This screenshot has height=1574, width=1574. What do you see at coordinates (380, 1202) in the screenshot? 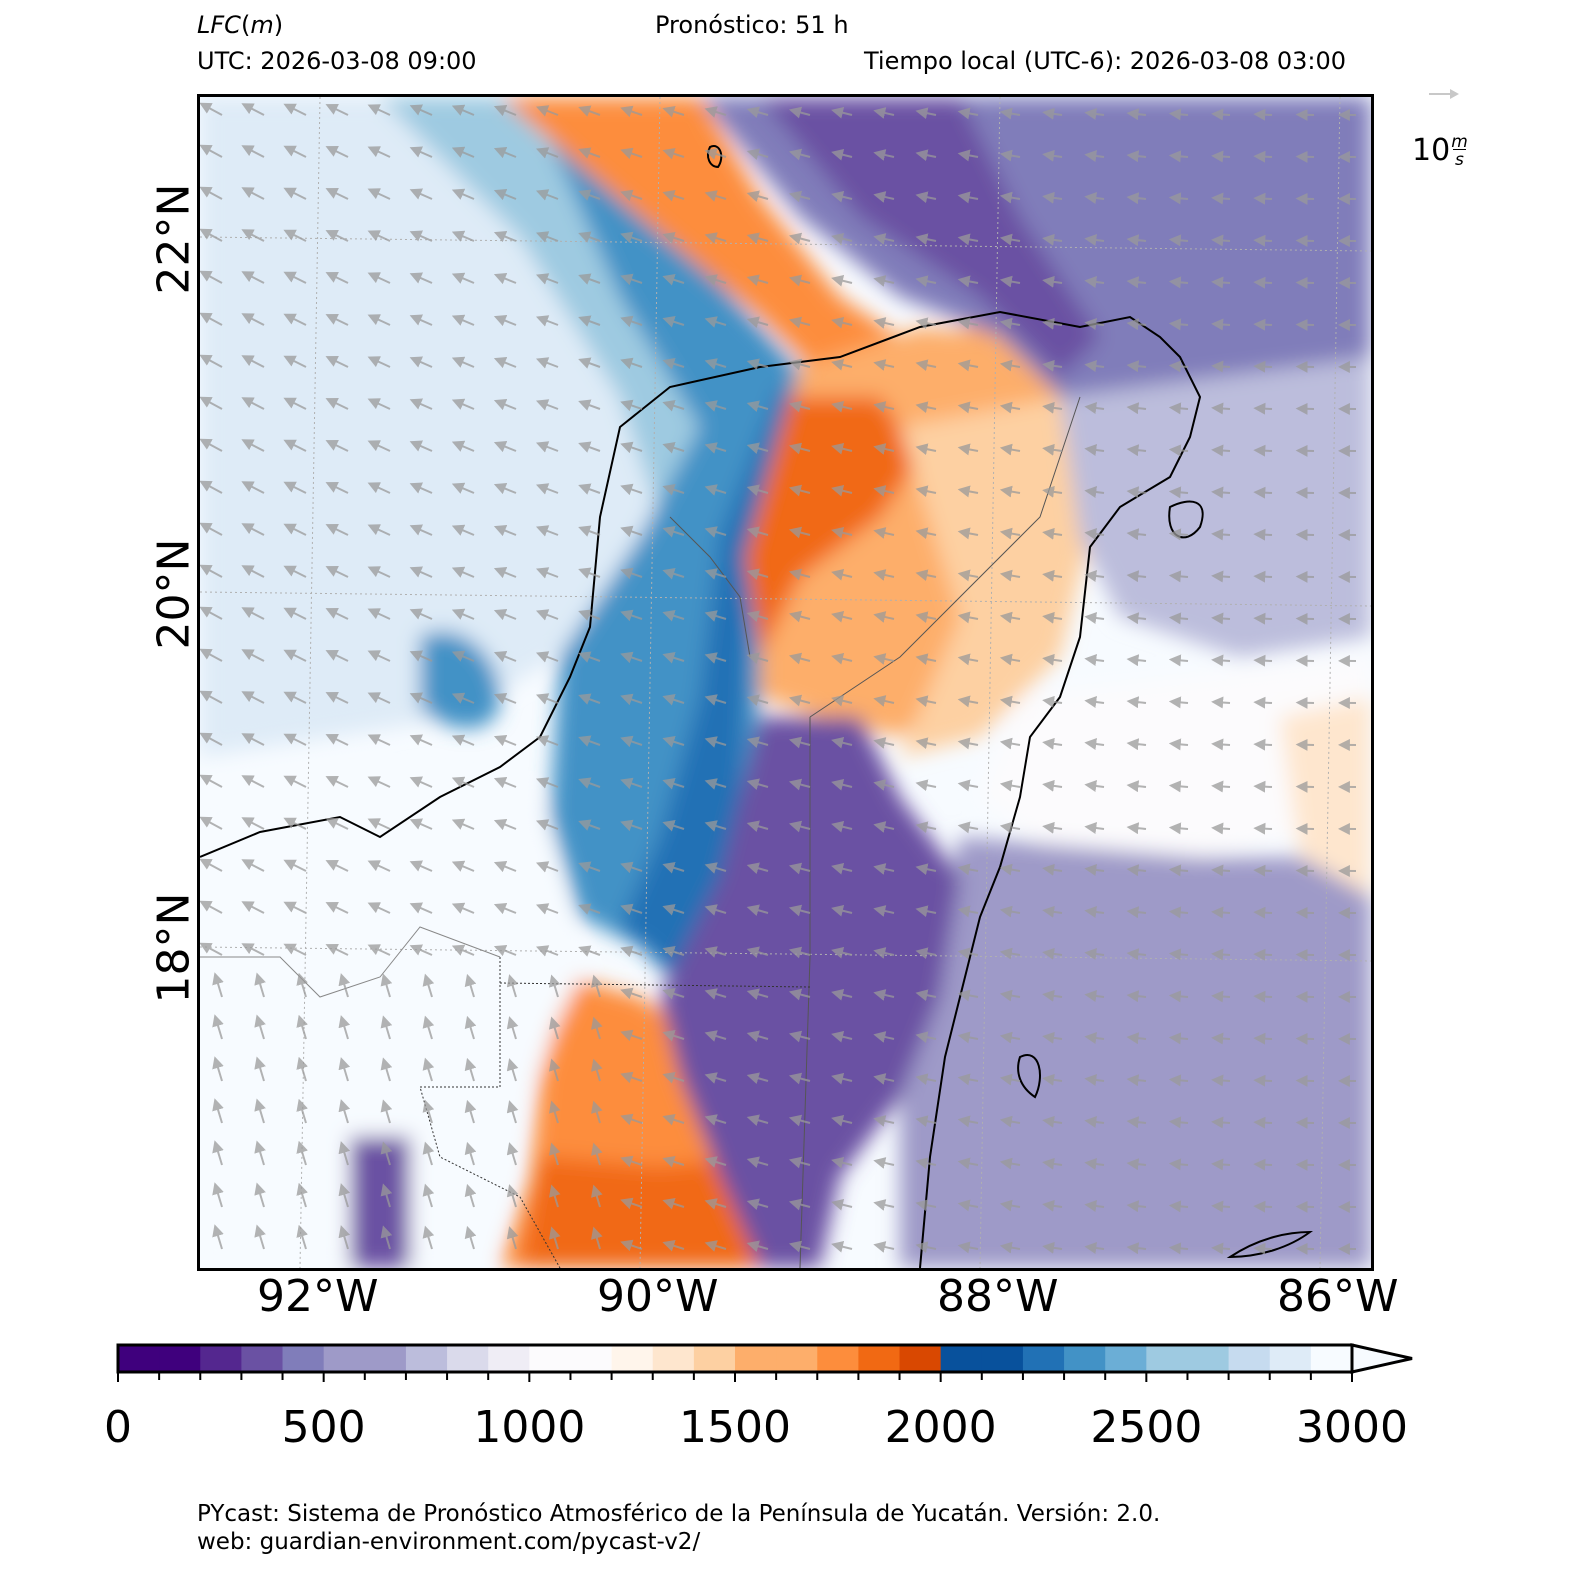
I see `region-purple-spot-southwest` at bounding box center [380, 1202].